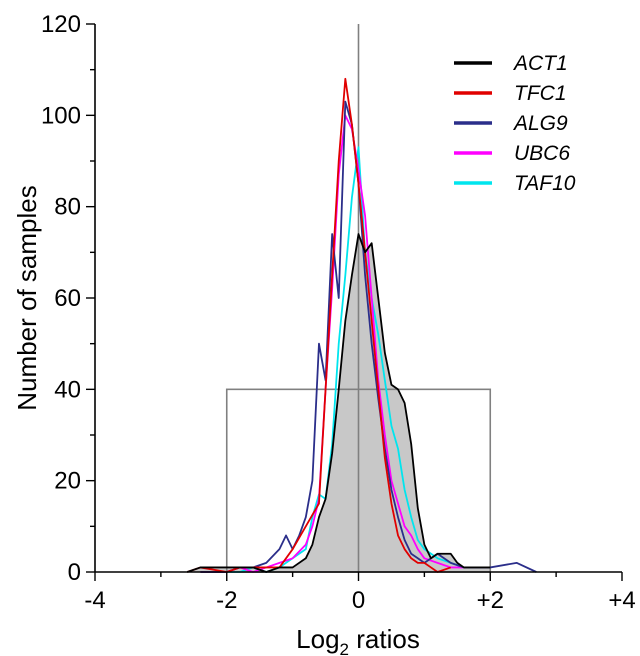  What do you see at coordinates (317, 639) in the screenshot?
I see `x-axis-title-main: Log` at bounding box center [317, 639].